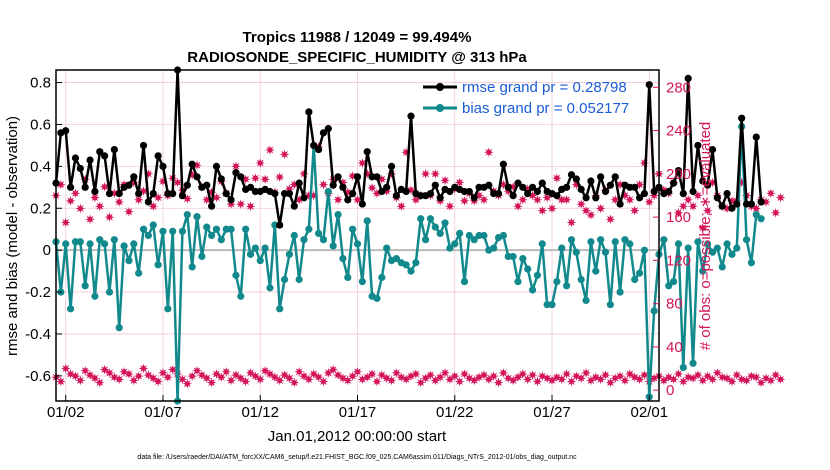  What do you see at coordinates (440, 108) in the screenshot?
I see `legend-bias-marker` at bounding box center [440, 108].